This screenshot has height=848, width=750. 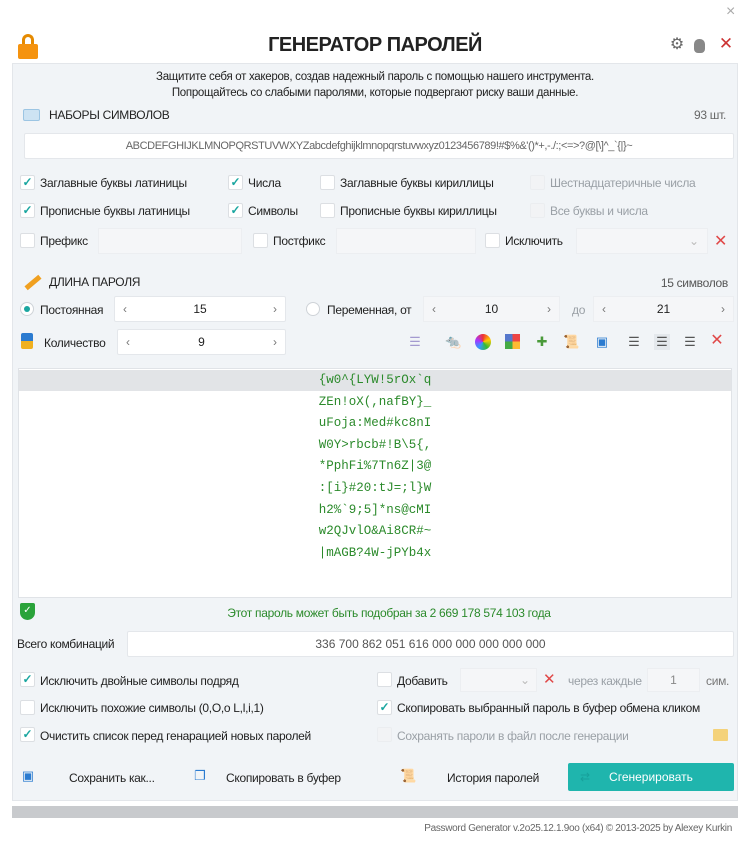 What do you see at coordinates (113, 183) in the screenshot?
I see `label-latin-upper: Заглавные буквы латиницы` at bounding box center [113, 183].